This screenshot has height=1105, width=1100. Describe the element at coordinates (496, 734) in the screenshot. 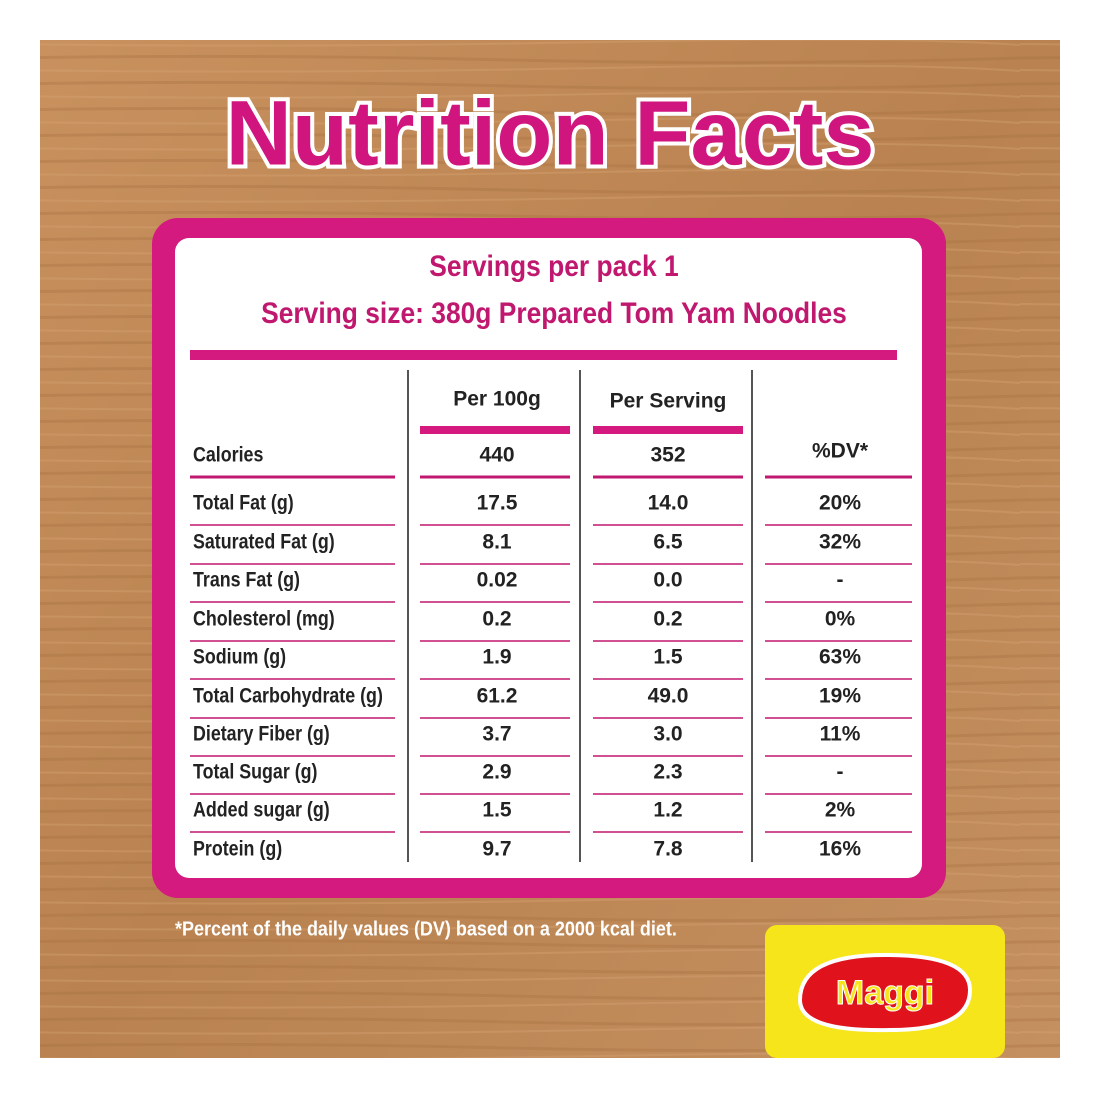

I see `cell: 3.7` at that location.